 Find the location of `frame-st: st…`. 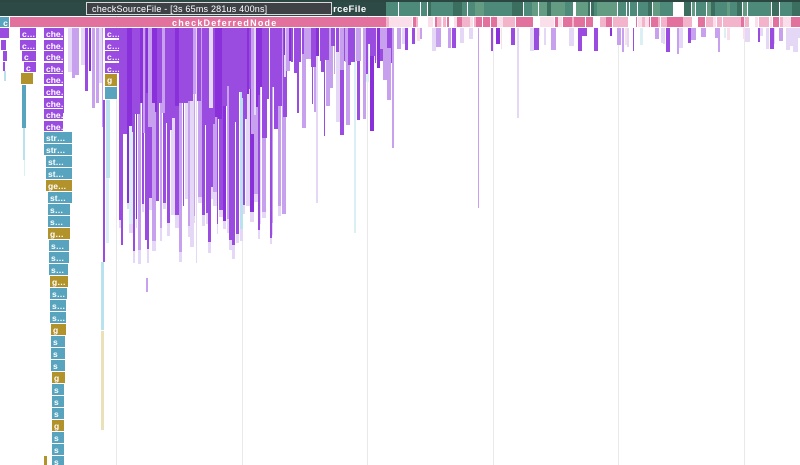

frame-st: st… is located at coordinates (60, 197).